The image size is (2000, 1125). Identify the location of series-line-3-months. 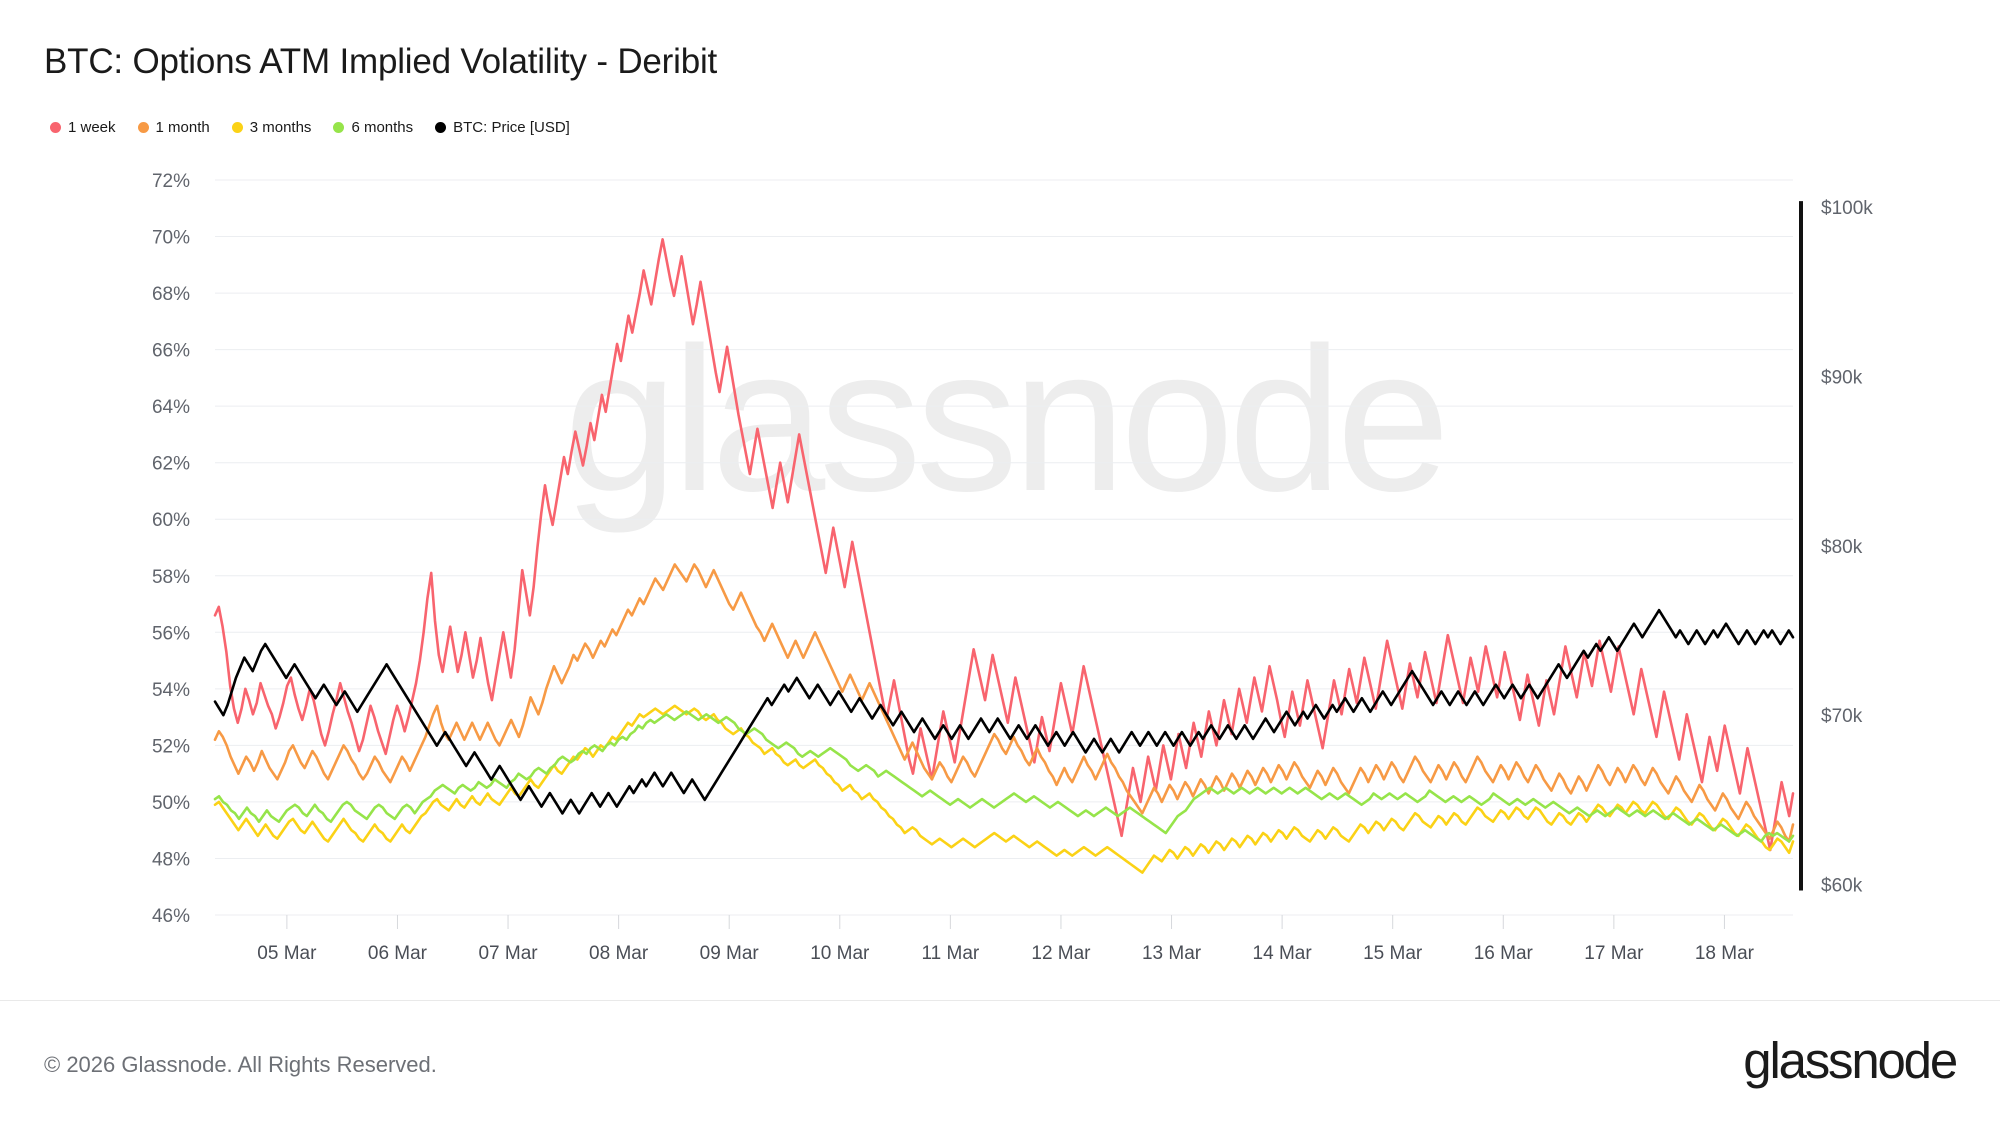
(1004, 789).